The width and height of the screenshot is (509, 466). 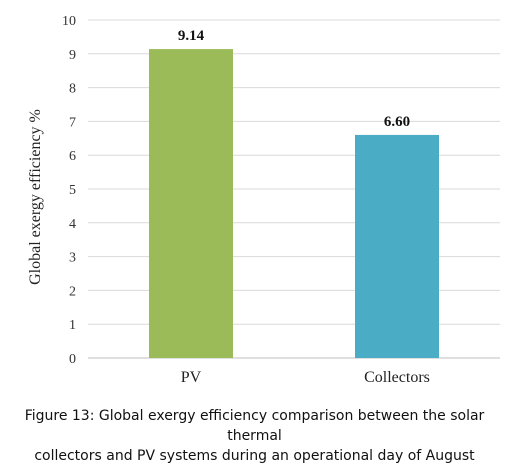 What do you see at coordinates (72, 156) in the screenshot?
I see `y-tick-label: 6` at bounding box center [72, 156].